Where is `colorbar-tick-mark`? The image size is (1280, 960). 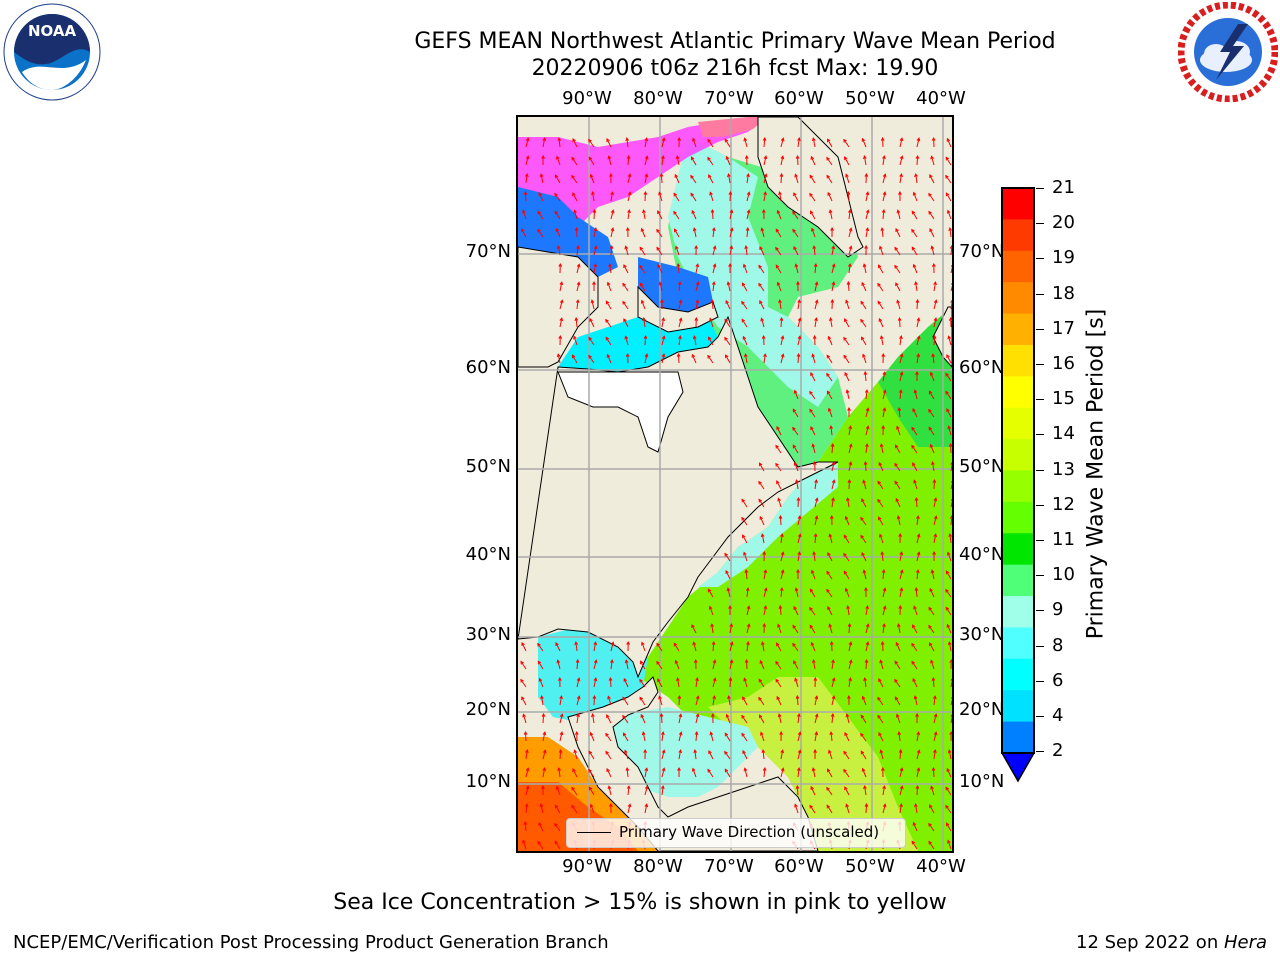
colorbar-tick-mark is located at coordinates (1040, 611).